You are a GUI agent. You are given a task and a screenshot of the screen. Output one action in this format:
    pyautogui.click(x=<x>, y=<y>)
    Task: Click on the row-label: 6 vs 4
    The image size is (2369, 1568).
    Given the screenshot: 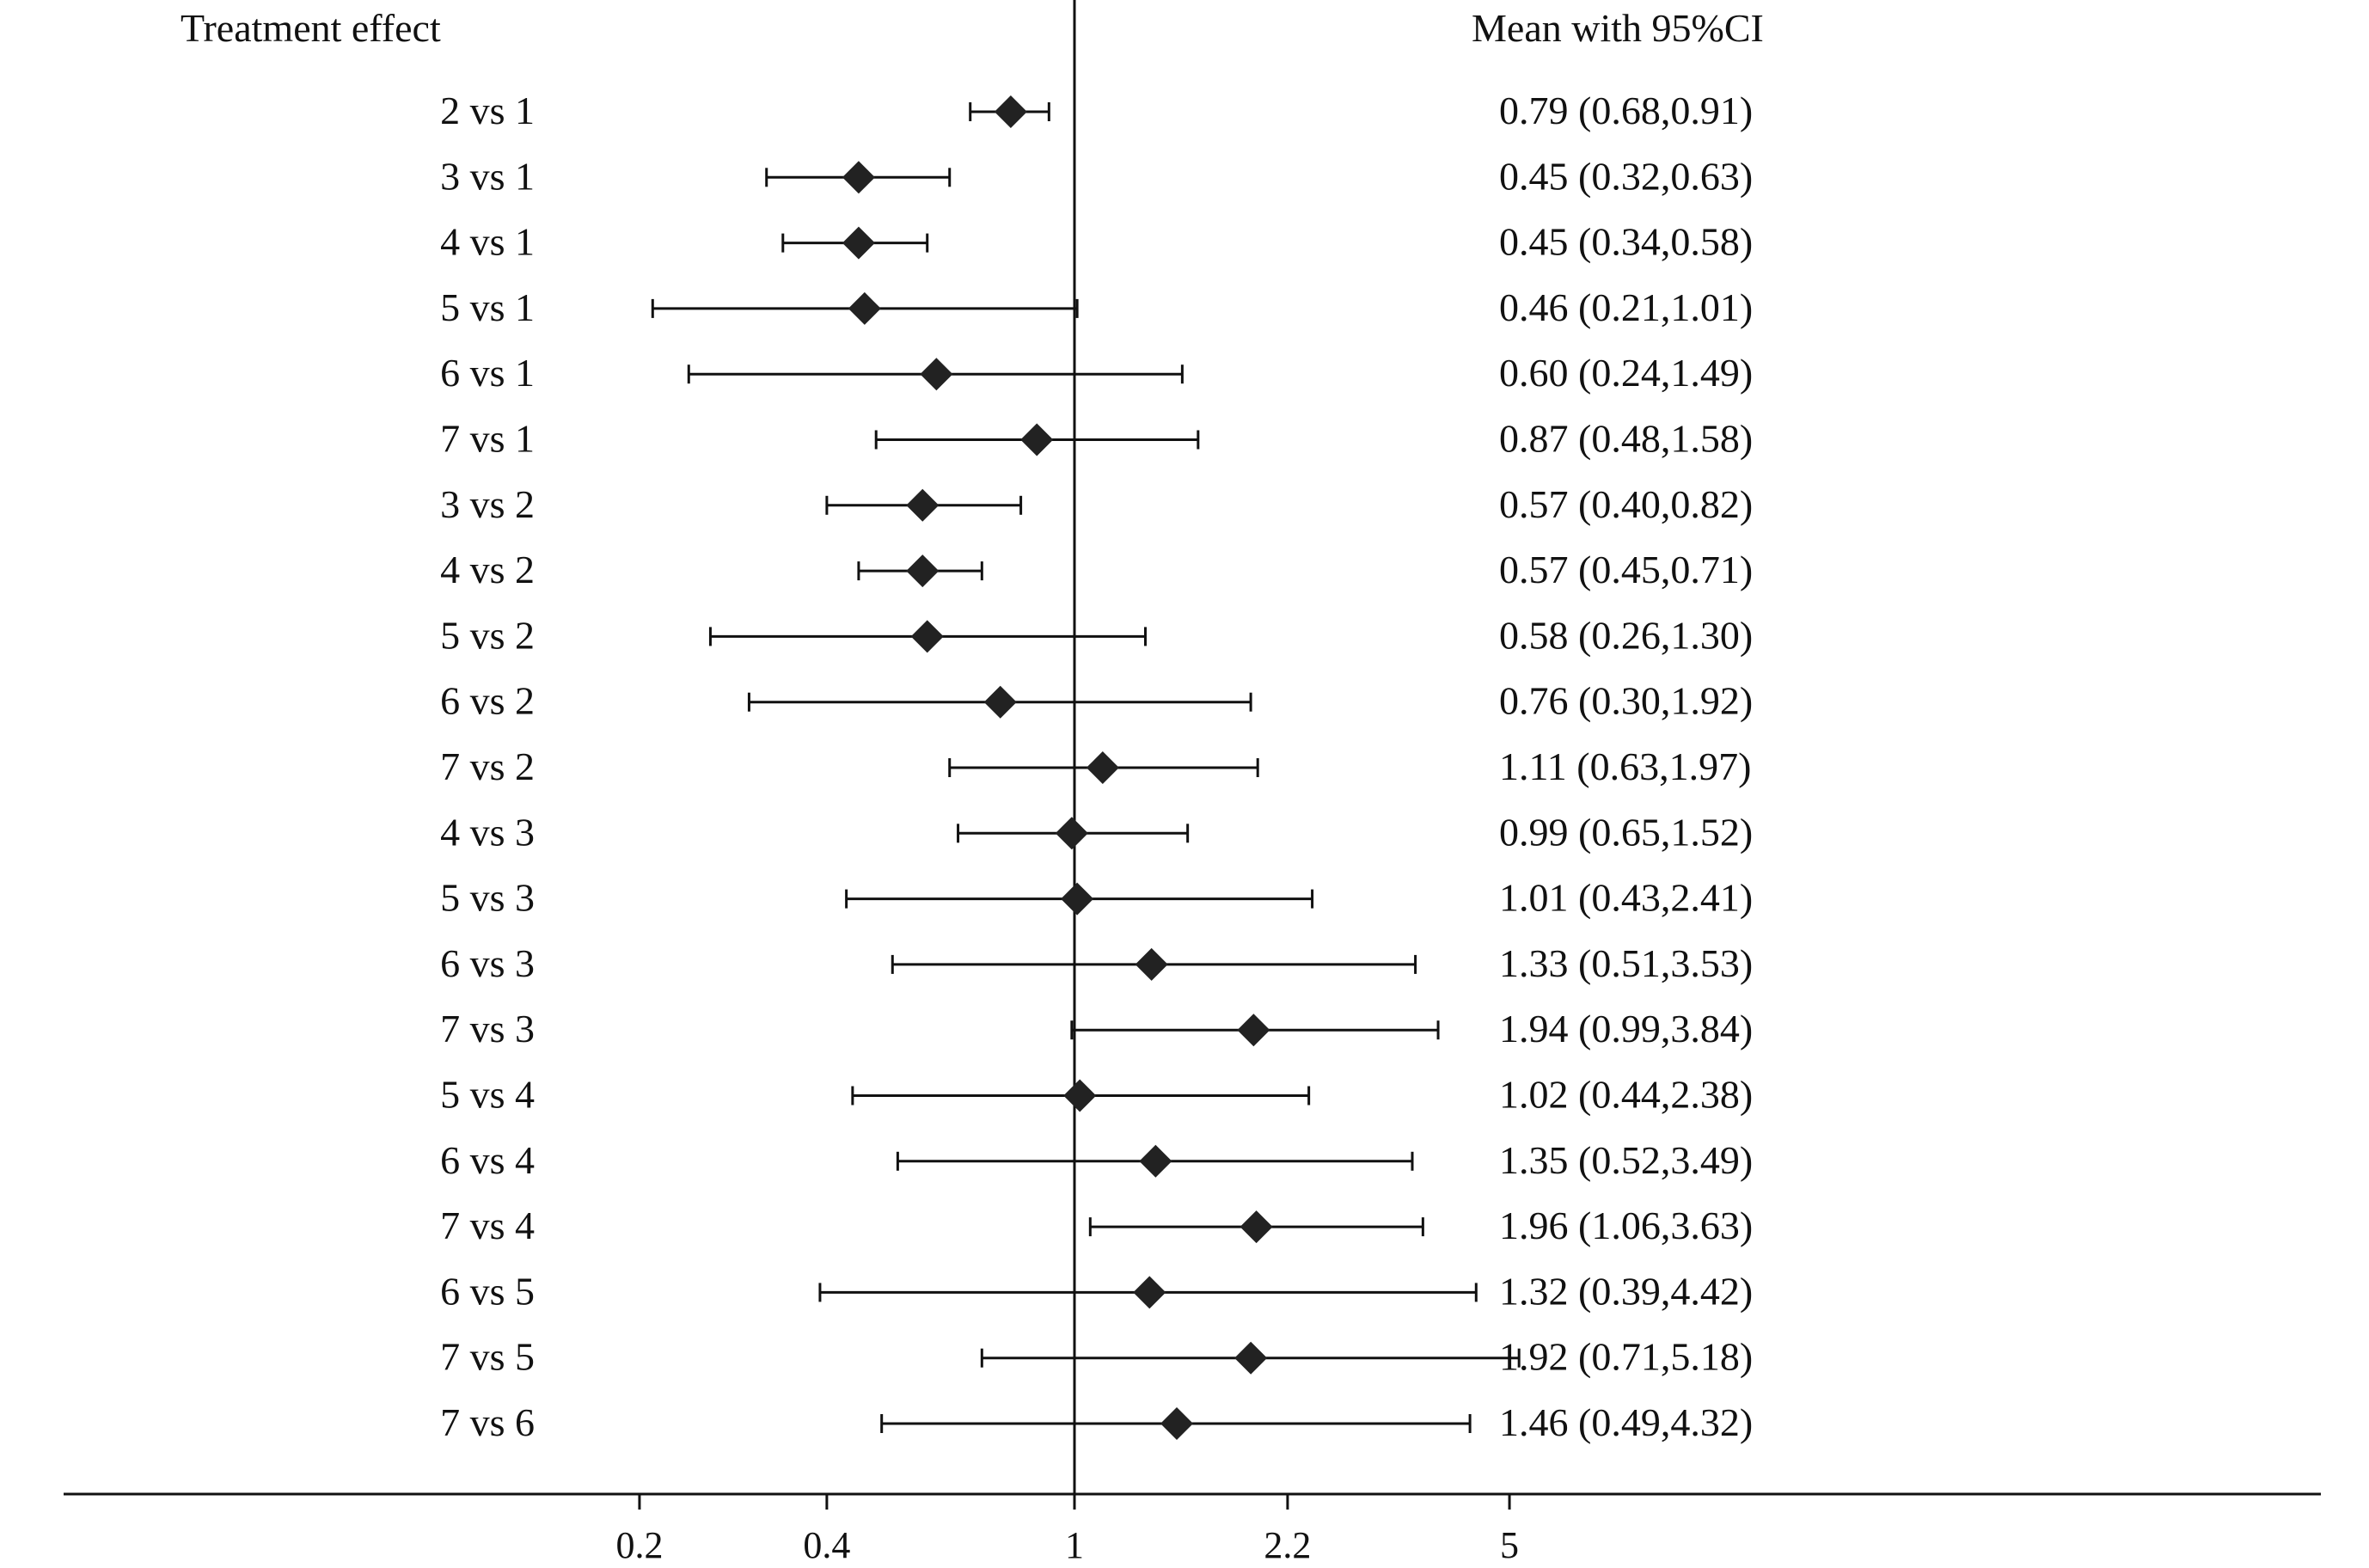 What is the action you would take?
    pyautogui.click(x=487, y=1160)
    